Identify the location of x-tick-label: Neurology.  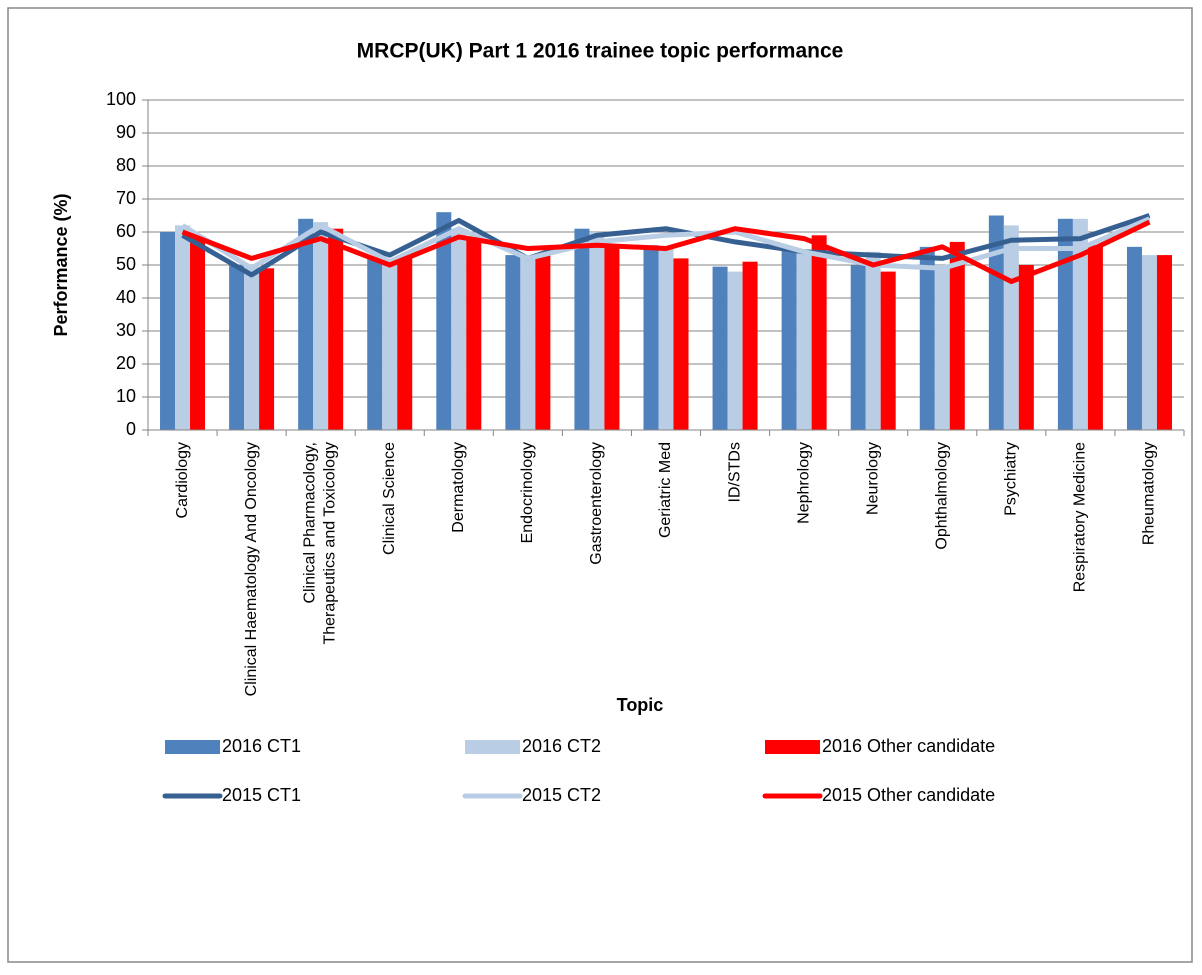
(872, 478).